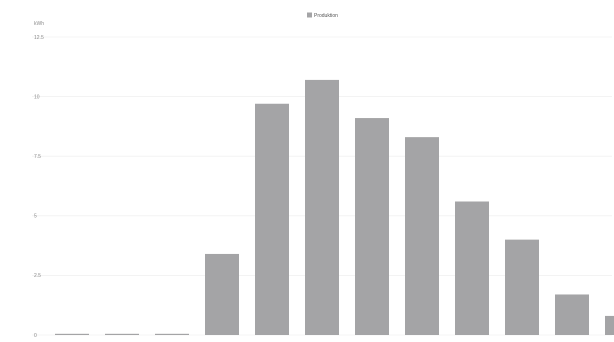  What do you see at coordinates (37, 157) in the screenshot?
I see `y-tick-label: 7.5` at bounding box center [37, 157].